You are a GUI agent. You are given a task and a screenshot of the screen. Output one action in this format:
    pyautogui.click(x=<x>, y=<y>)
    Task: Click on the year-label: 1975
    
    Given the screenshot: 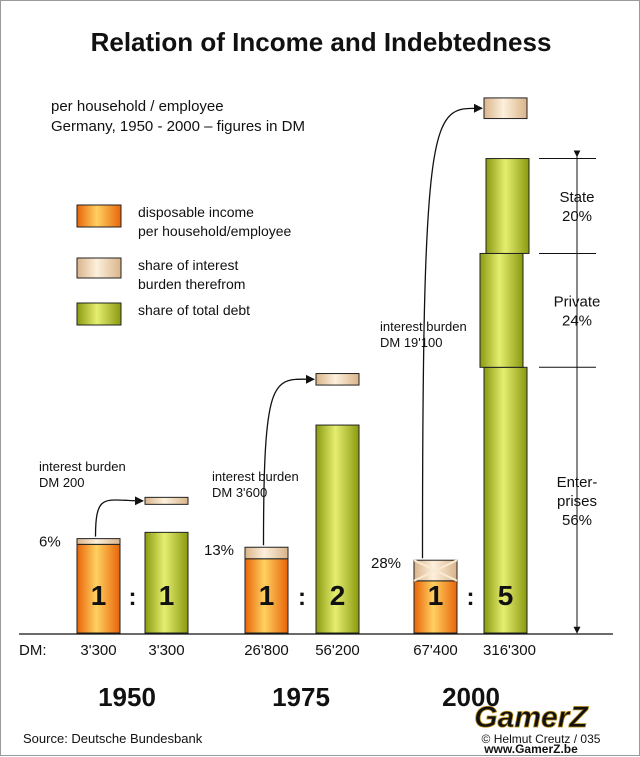 What is the action you would take?
    pyautogui.click(x=301, y=697)
    